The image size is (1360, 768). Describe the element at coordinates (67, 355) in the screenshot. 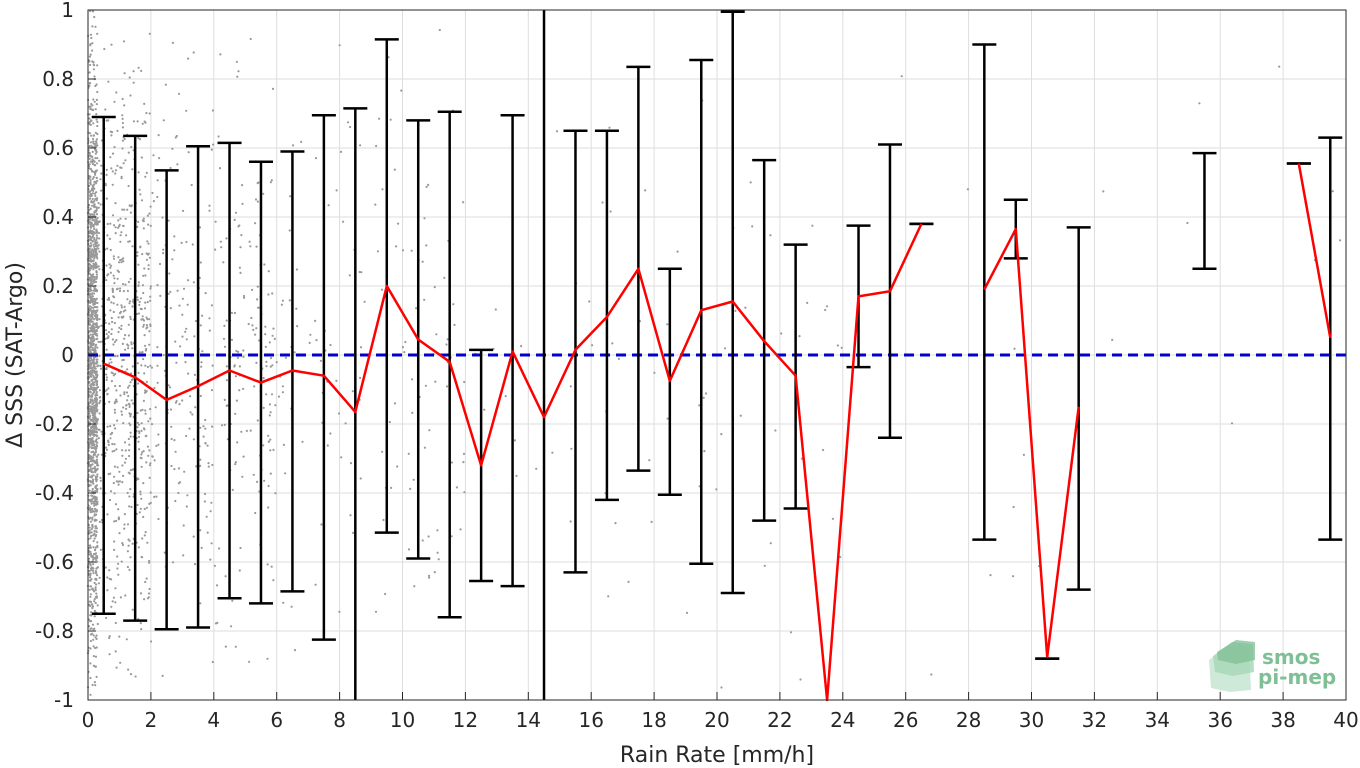

I see `y-tick-label: 0` at that location.